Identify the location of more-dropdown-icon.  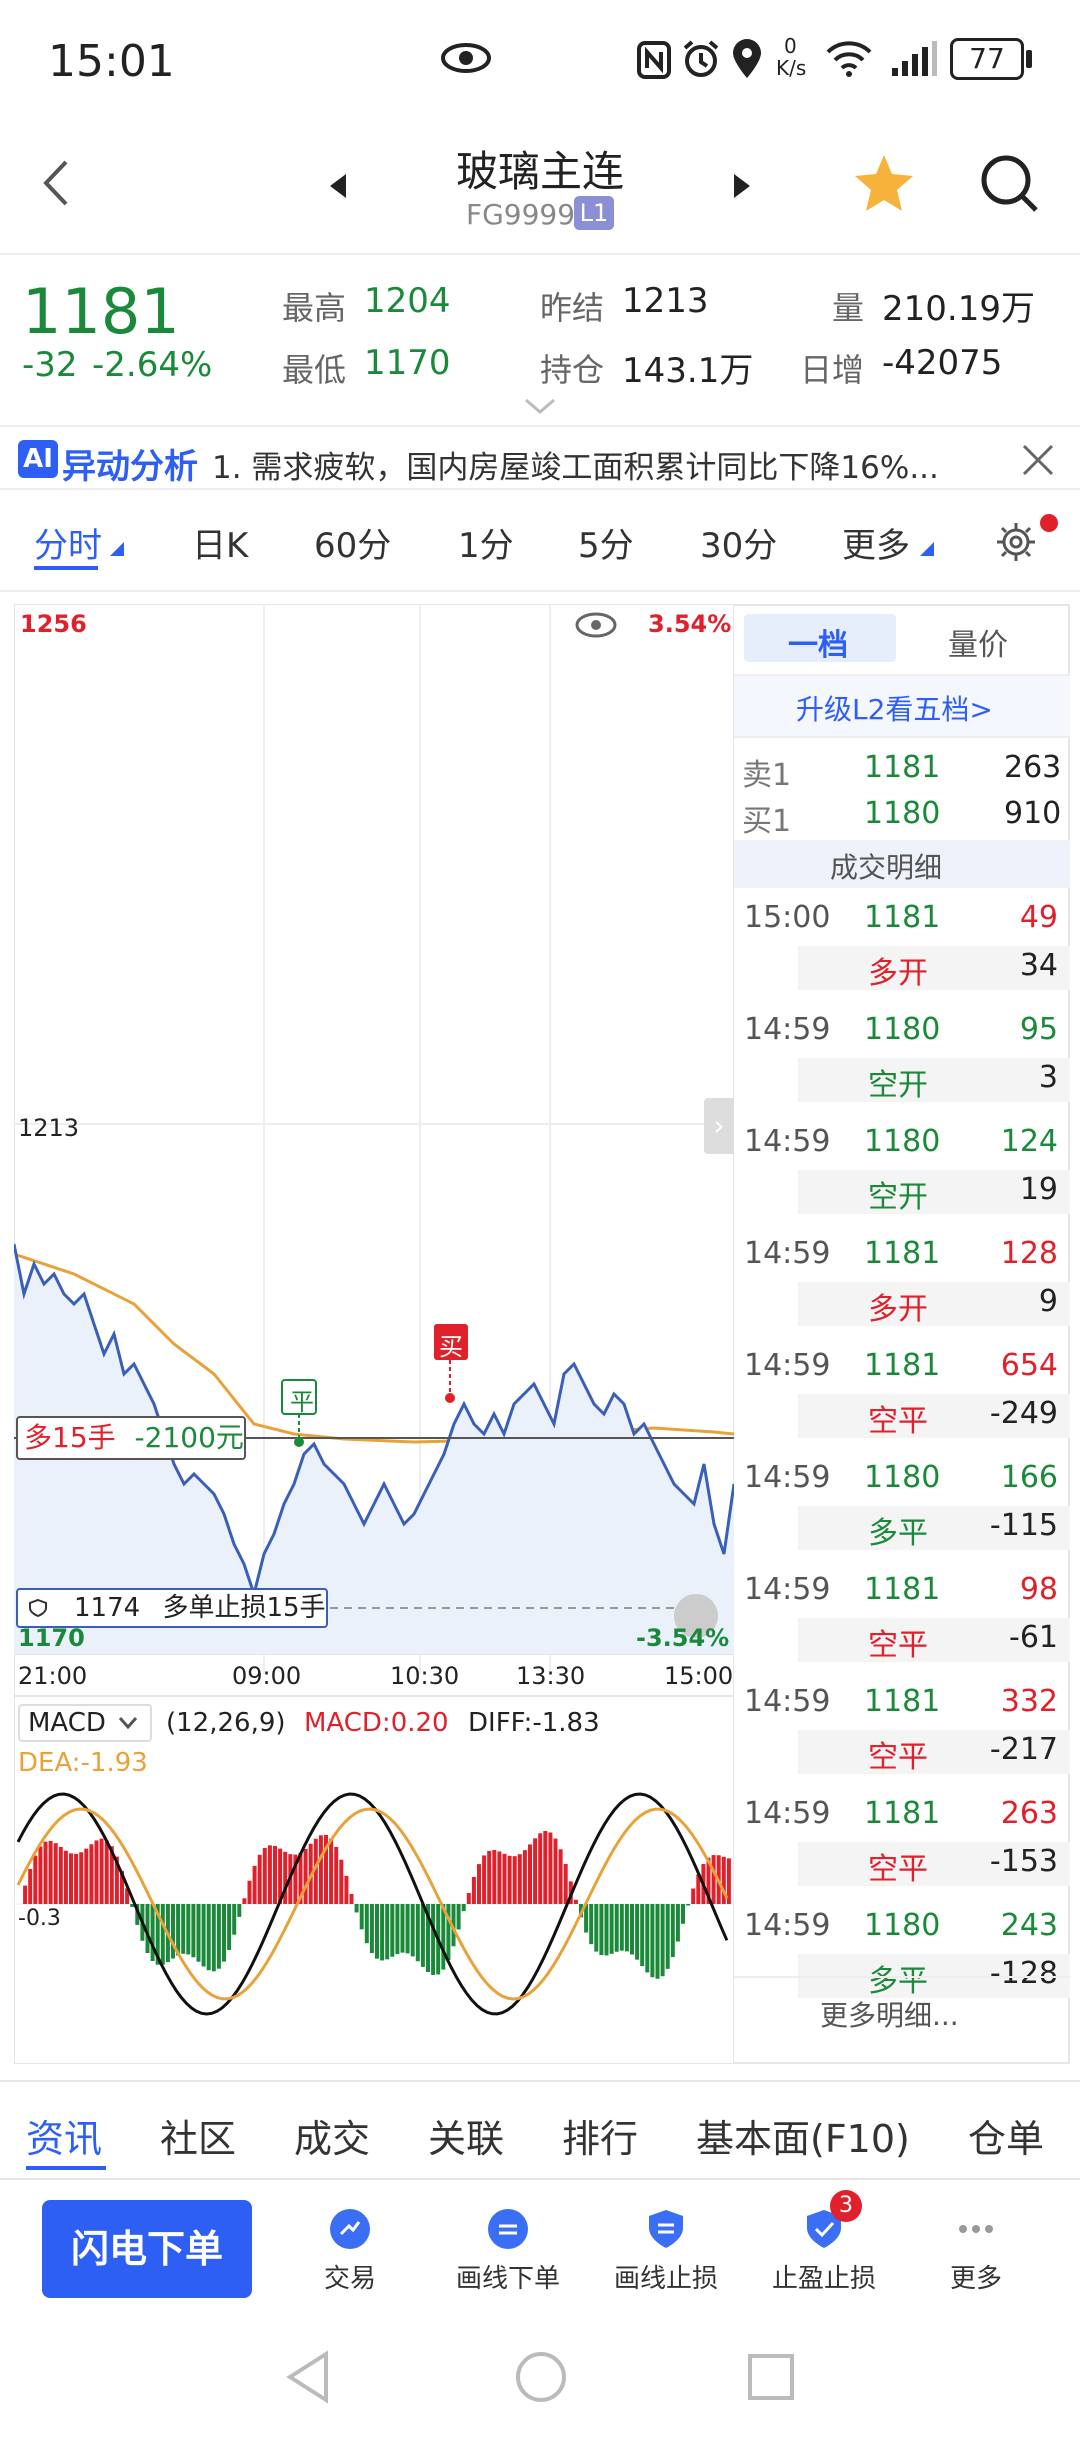
(927, 549).